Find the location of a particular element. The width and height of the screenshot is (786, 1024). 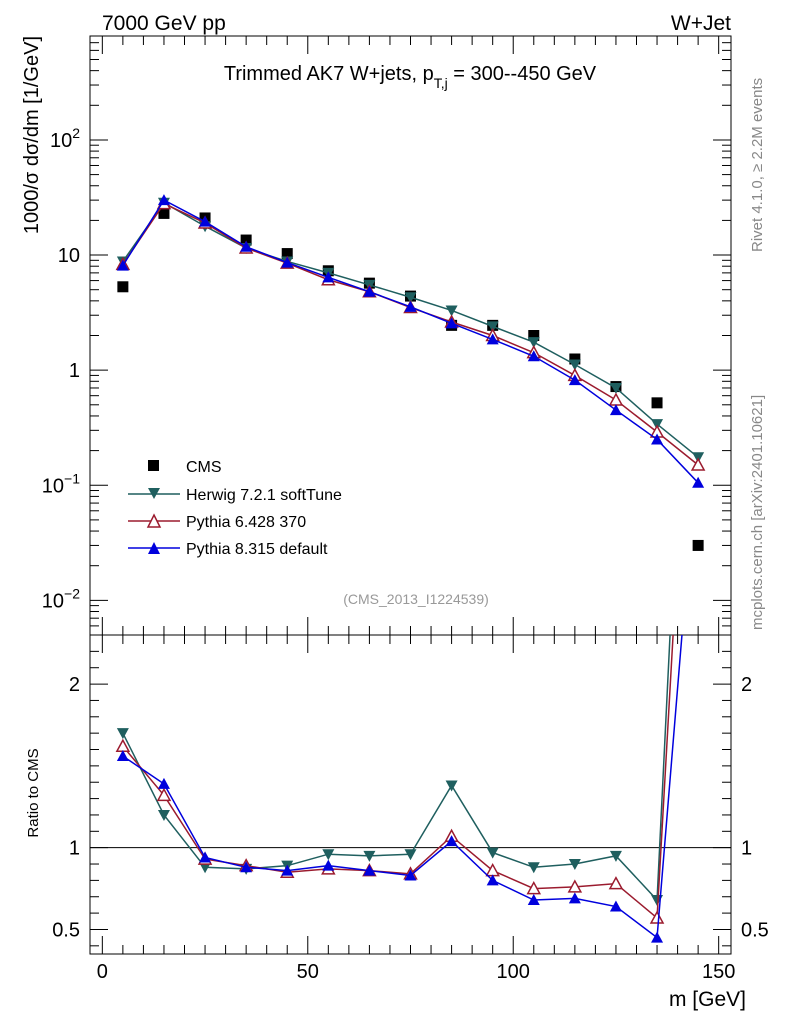

main-y-tick-label: 1 is located at coordinates (74, 371).